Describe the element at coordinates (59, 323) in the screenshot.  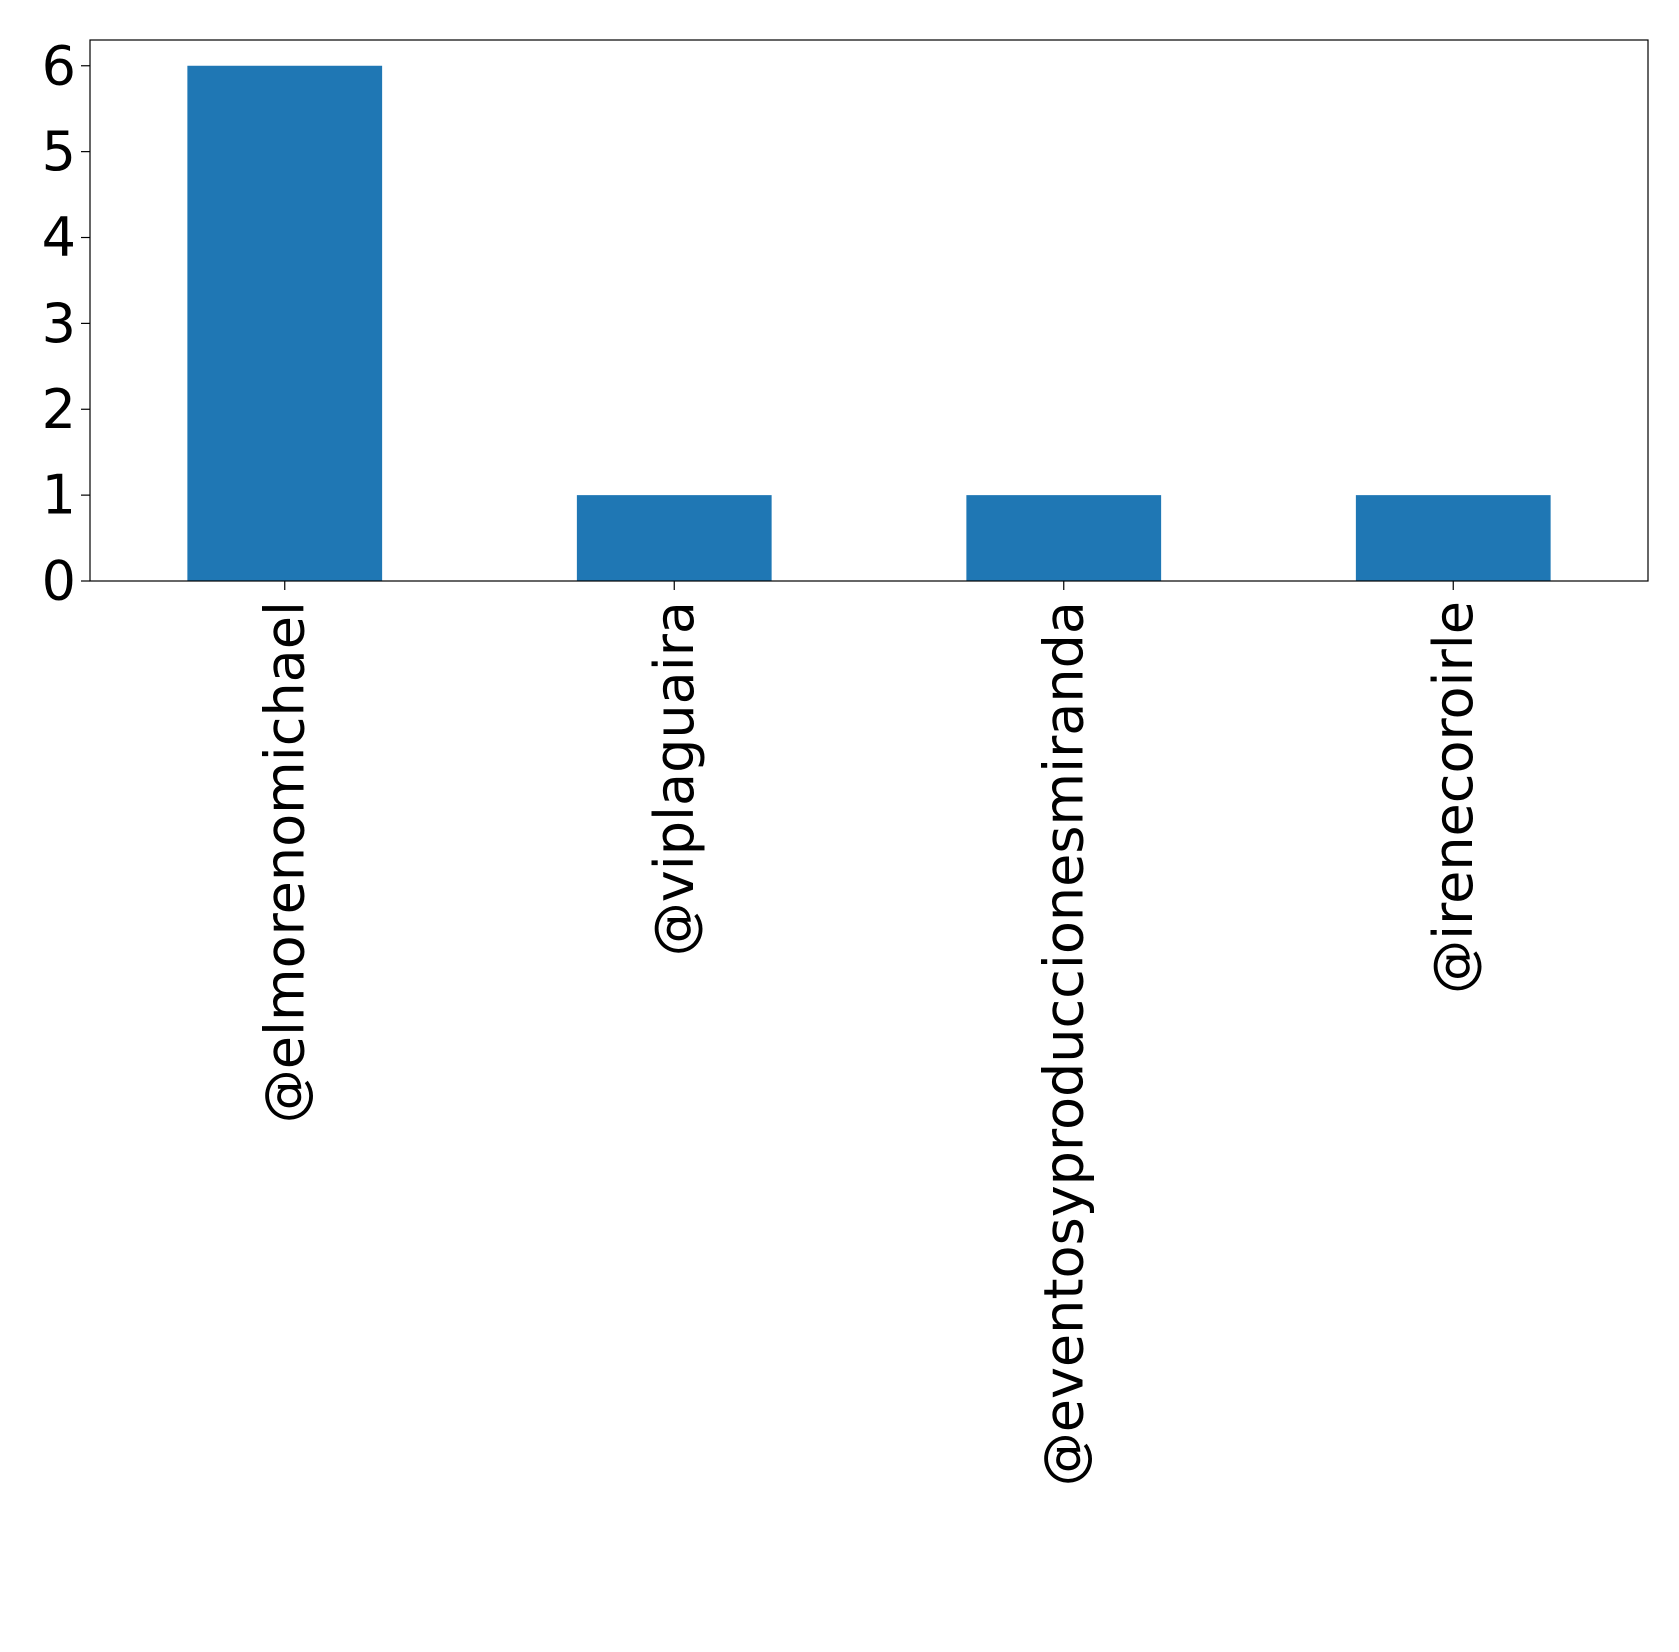
I see `y-tick-label: 3` at that location.